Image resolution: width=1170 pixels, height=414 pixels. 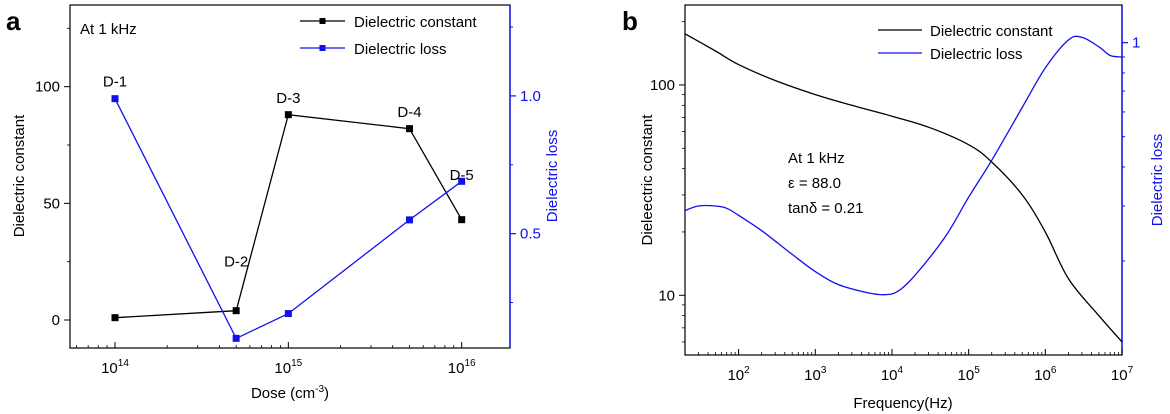 I want to click on x-tick-label: 10¹⁴, so click(x=115, y=367).